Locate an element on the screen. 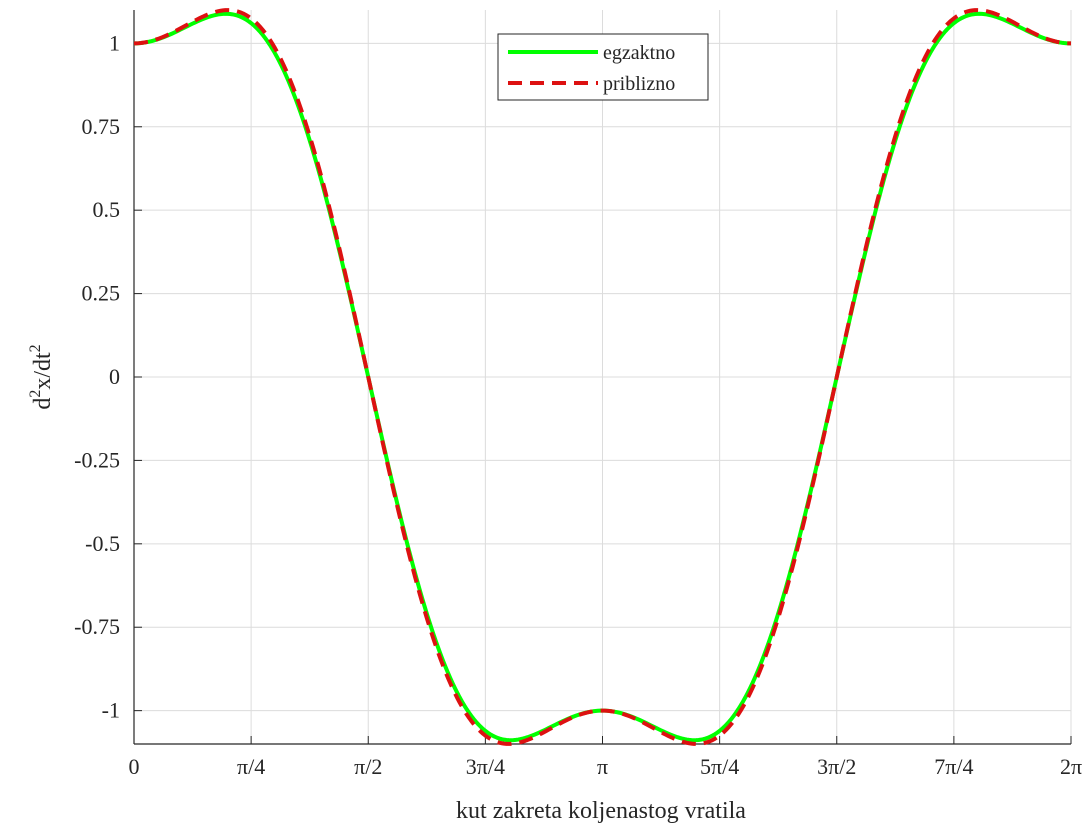 This screenshot has width=1089, height=837. y-label-sup1: 2 is located at coordinates (35, 394).